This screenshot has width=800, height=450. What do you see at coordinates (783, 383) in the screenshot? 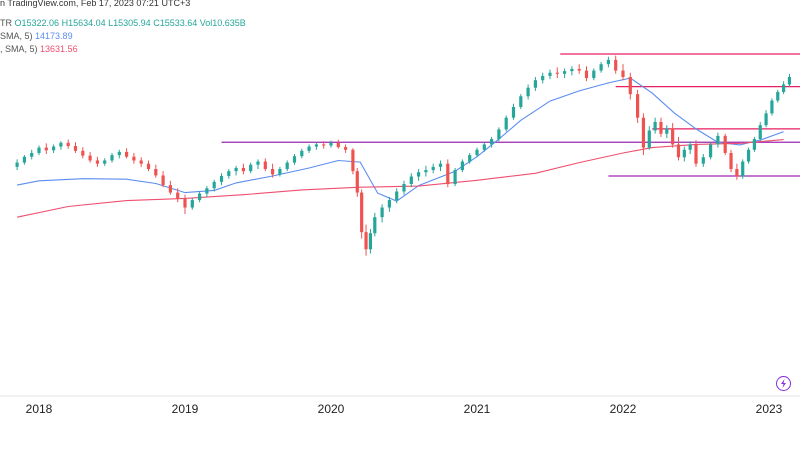
I see `tradingview-logo-icon` at bounding box center [783, 383].